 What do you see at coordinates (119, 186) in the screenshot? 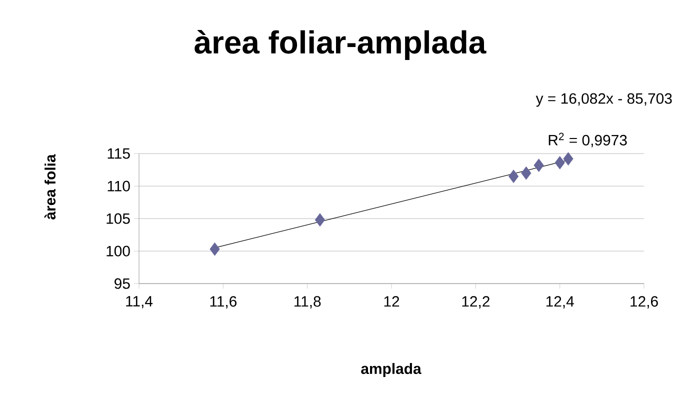
I see `y-tick-label: 110` at bounding box center [119, 186].